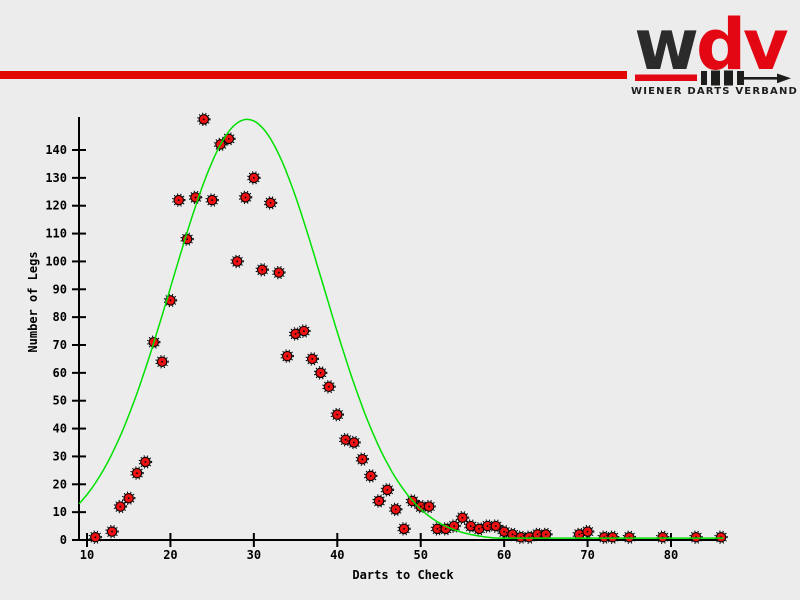 The image size is (800, 600). I want to click on dart-icon, so click(713, 78).